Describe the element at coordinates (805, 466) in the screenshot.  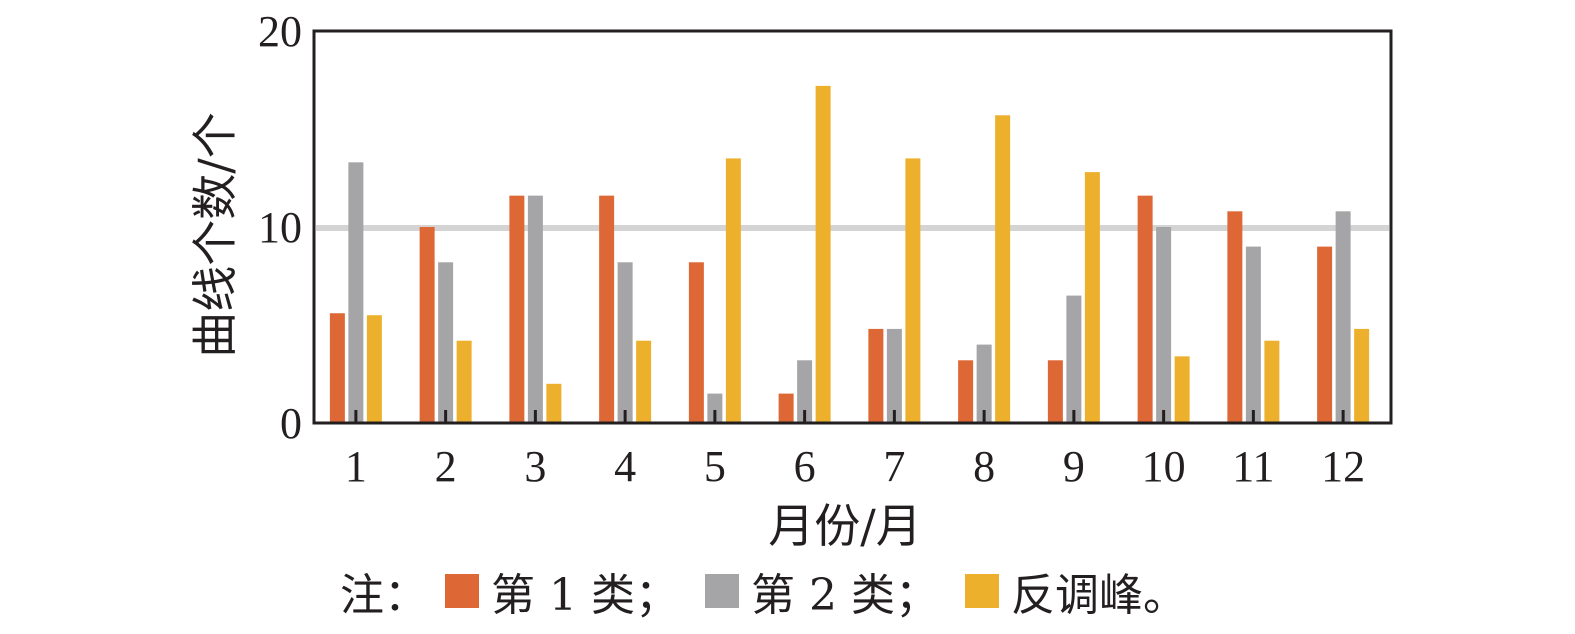
I see `x-tick-label: 6` at that location.